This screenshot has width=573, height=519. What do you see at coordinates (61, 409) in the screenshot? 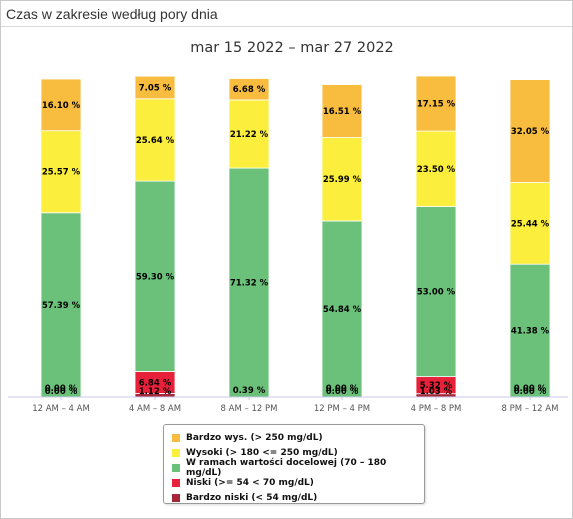
I see `x-tick-label: 12 AM – 4 AM` at bounding box center [61, 409].